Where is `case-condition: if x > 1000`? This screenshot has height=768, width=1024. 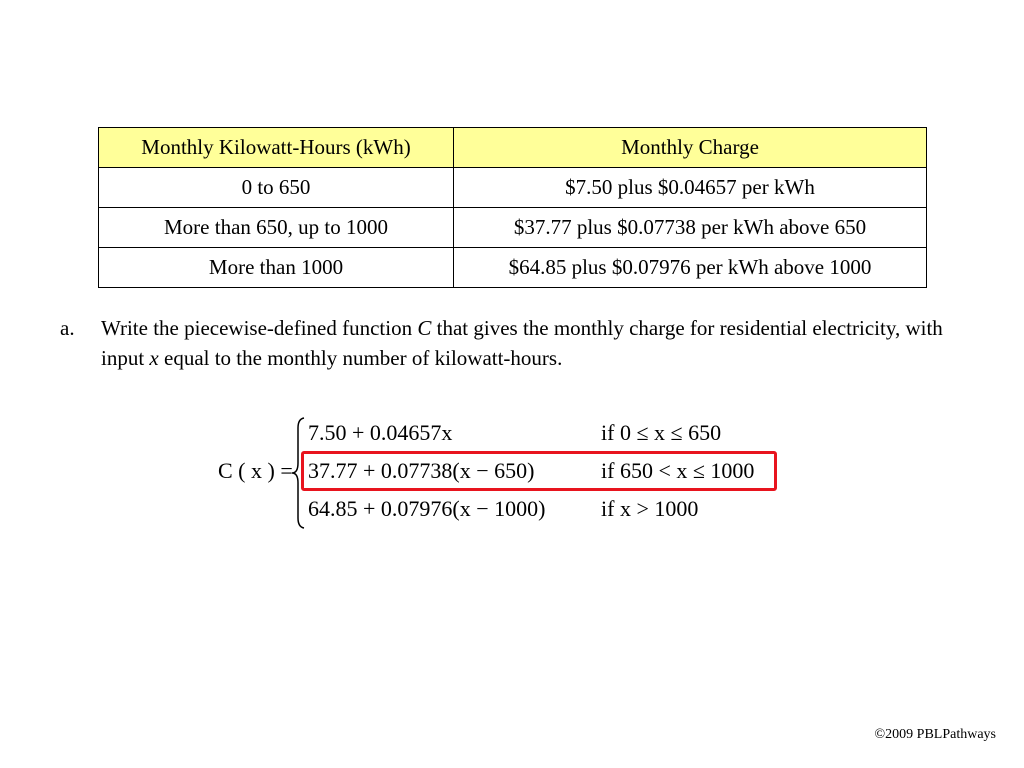
case-condition: if x > 1000 is located at coordinates (650, 508).